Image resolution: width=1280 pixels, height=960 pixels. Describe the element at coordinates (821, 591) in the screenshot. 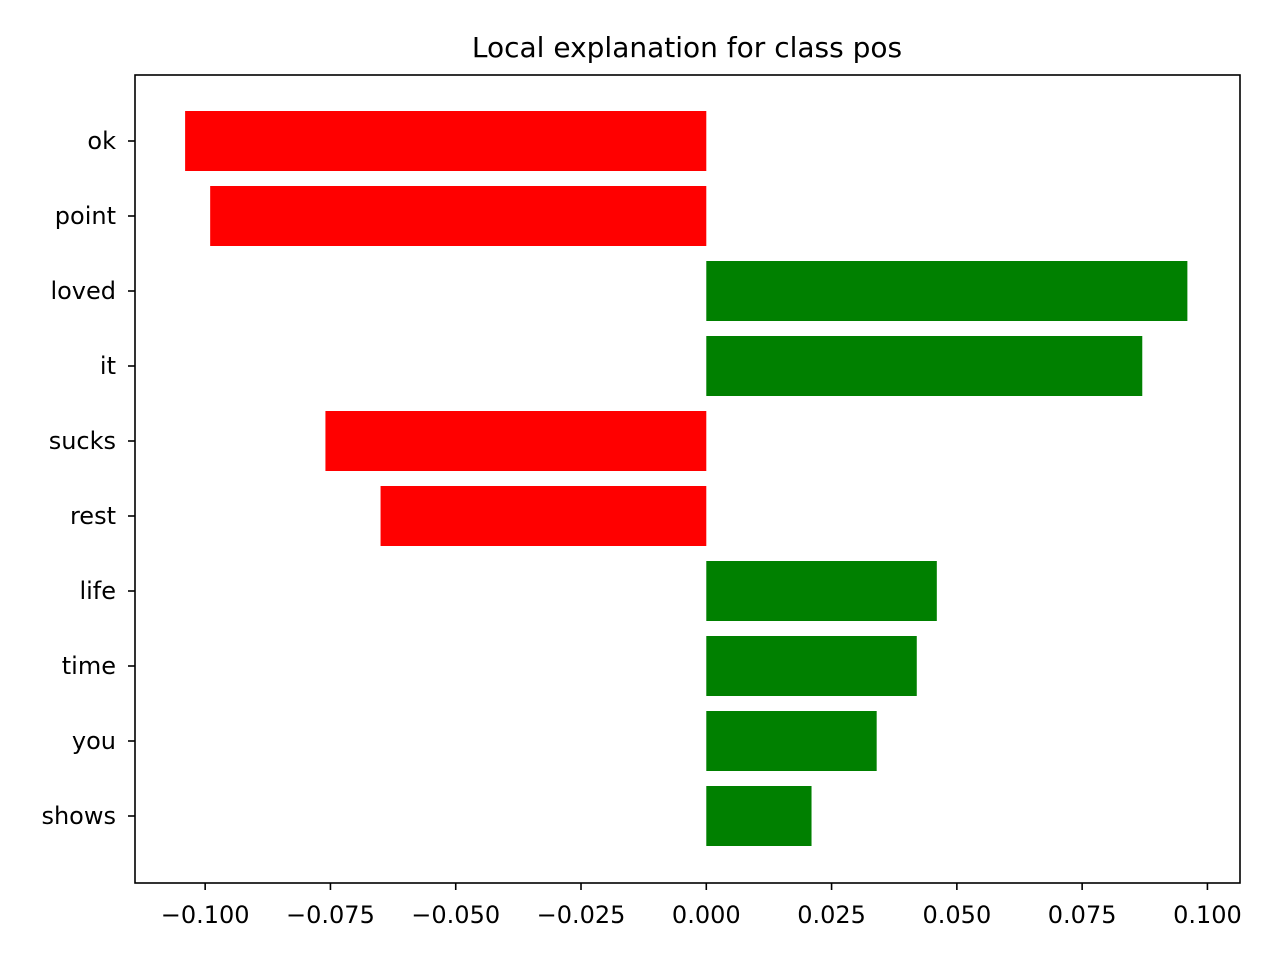

I see `bar-life` at that location.